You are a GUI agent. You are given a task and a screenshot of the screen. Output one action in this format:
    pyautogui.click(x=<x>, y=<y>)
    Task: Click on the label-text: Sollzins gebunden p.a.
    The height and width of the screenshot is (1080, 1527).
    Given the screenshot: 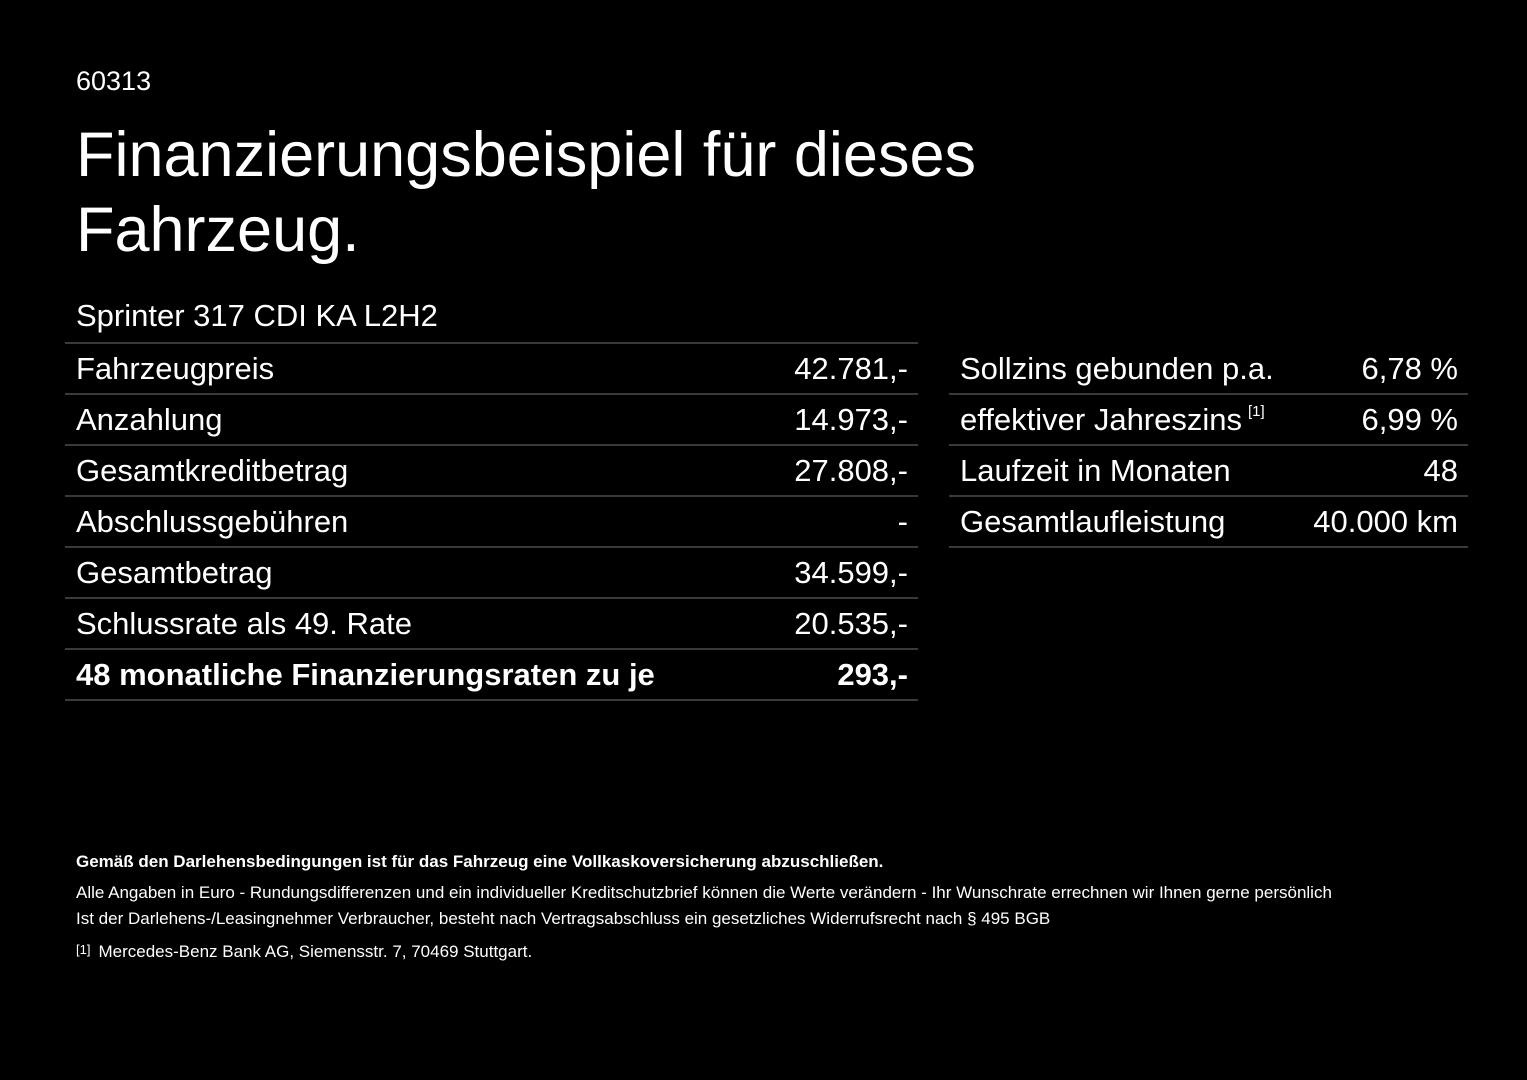 What is the action you would take?
    pyautogui.click(x=1117, y=368)
    